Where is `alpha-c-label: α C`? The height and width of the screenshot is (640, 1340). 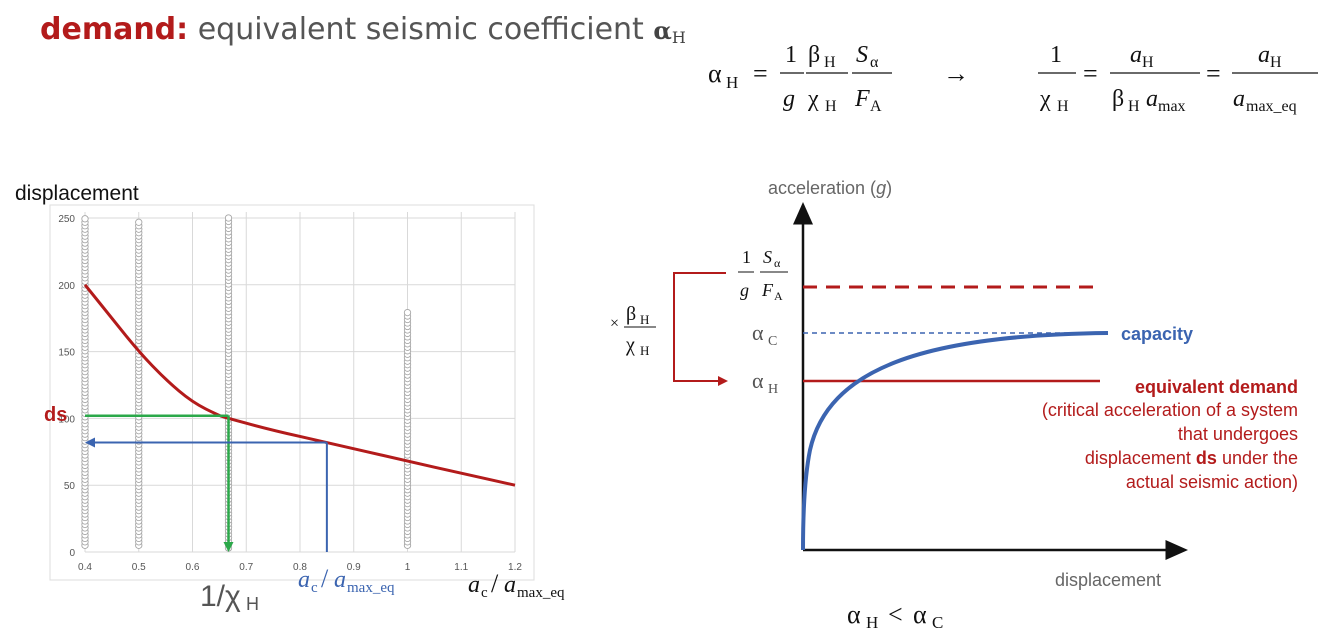 alpha-c-label: α C is located at coordinates (764, 334).